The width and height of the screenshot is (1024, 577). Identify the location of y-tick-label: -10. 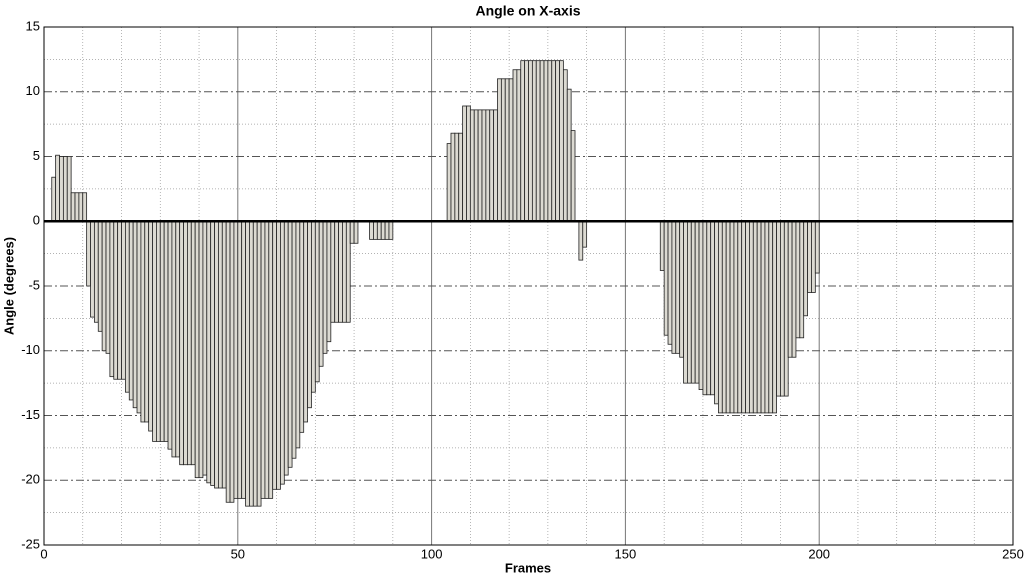
(30, 349).